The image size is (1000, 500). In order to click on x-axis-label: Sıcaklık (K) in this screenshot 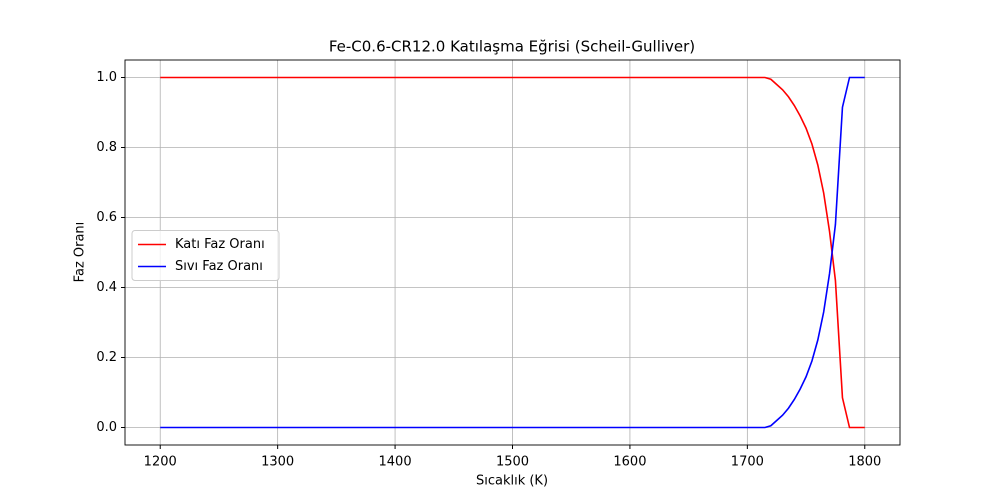, I will do `click(512, 481)`.